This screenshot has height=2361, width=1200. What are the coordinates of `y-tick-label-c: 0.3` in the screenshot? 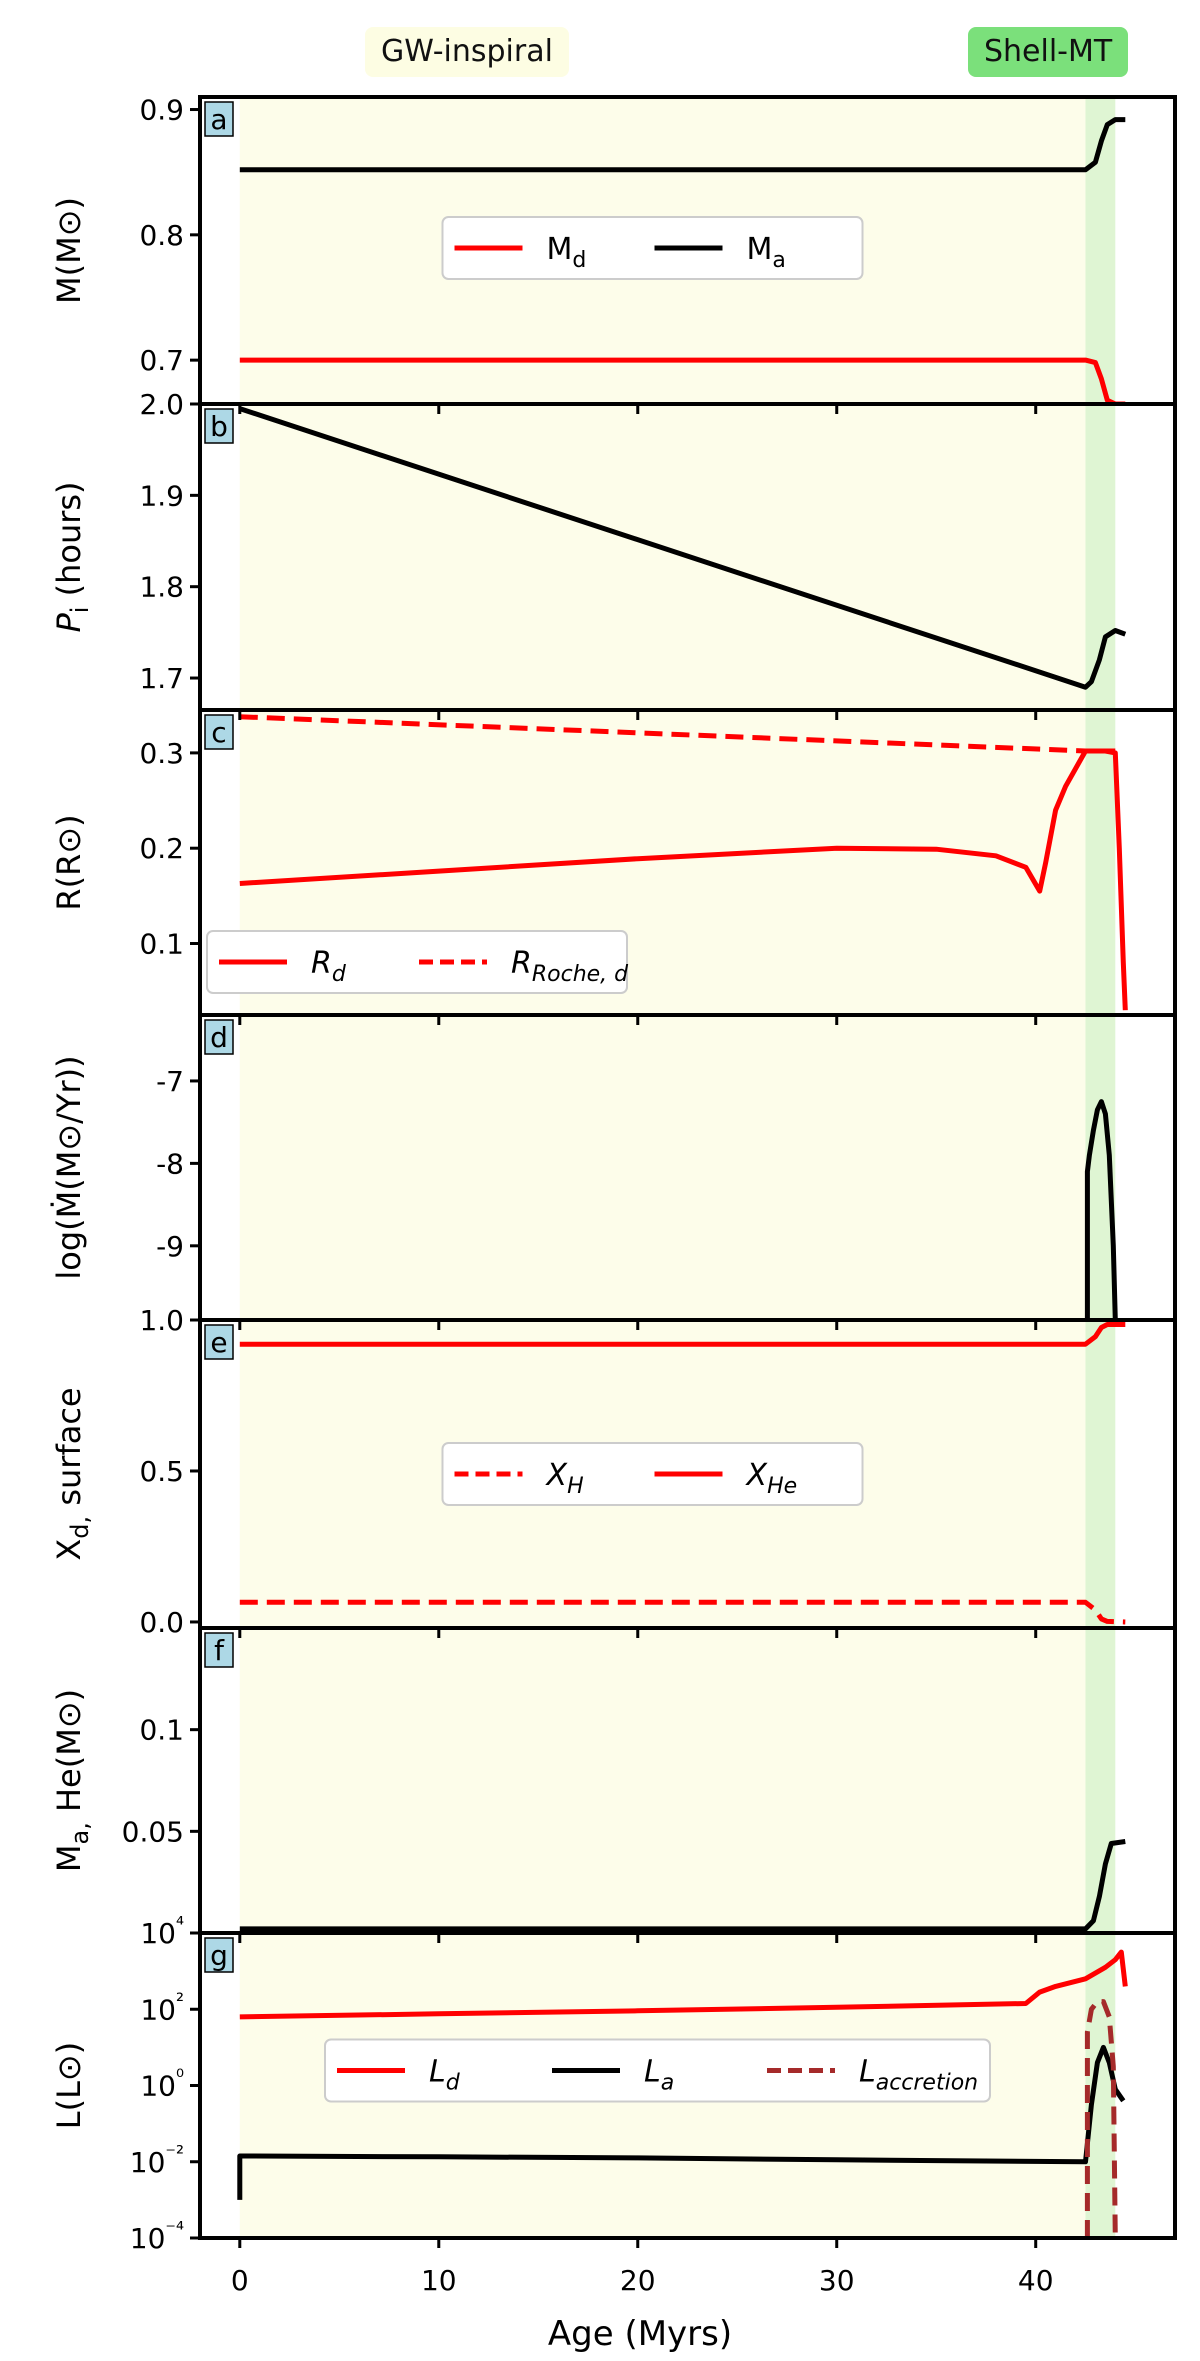 It's located at (161, 753).